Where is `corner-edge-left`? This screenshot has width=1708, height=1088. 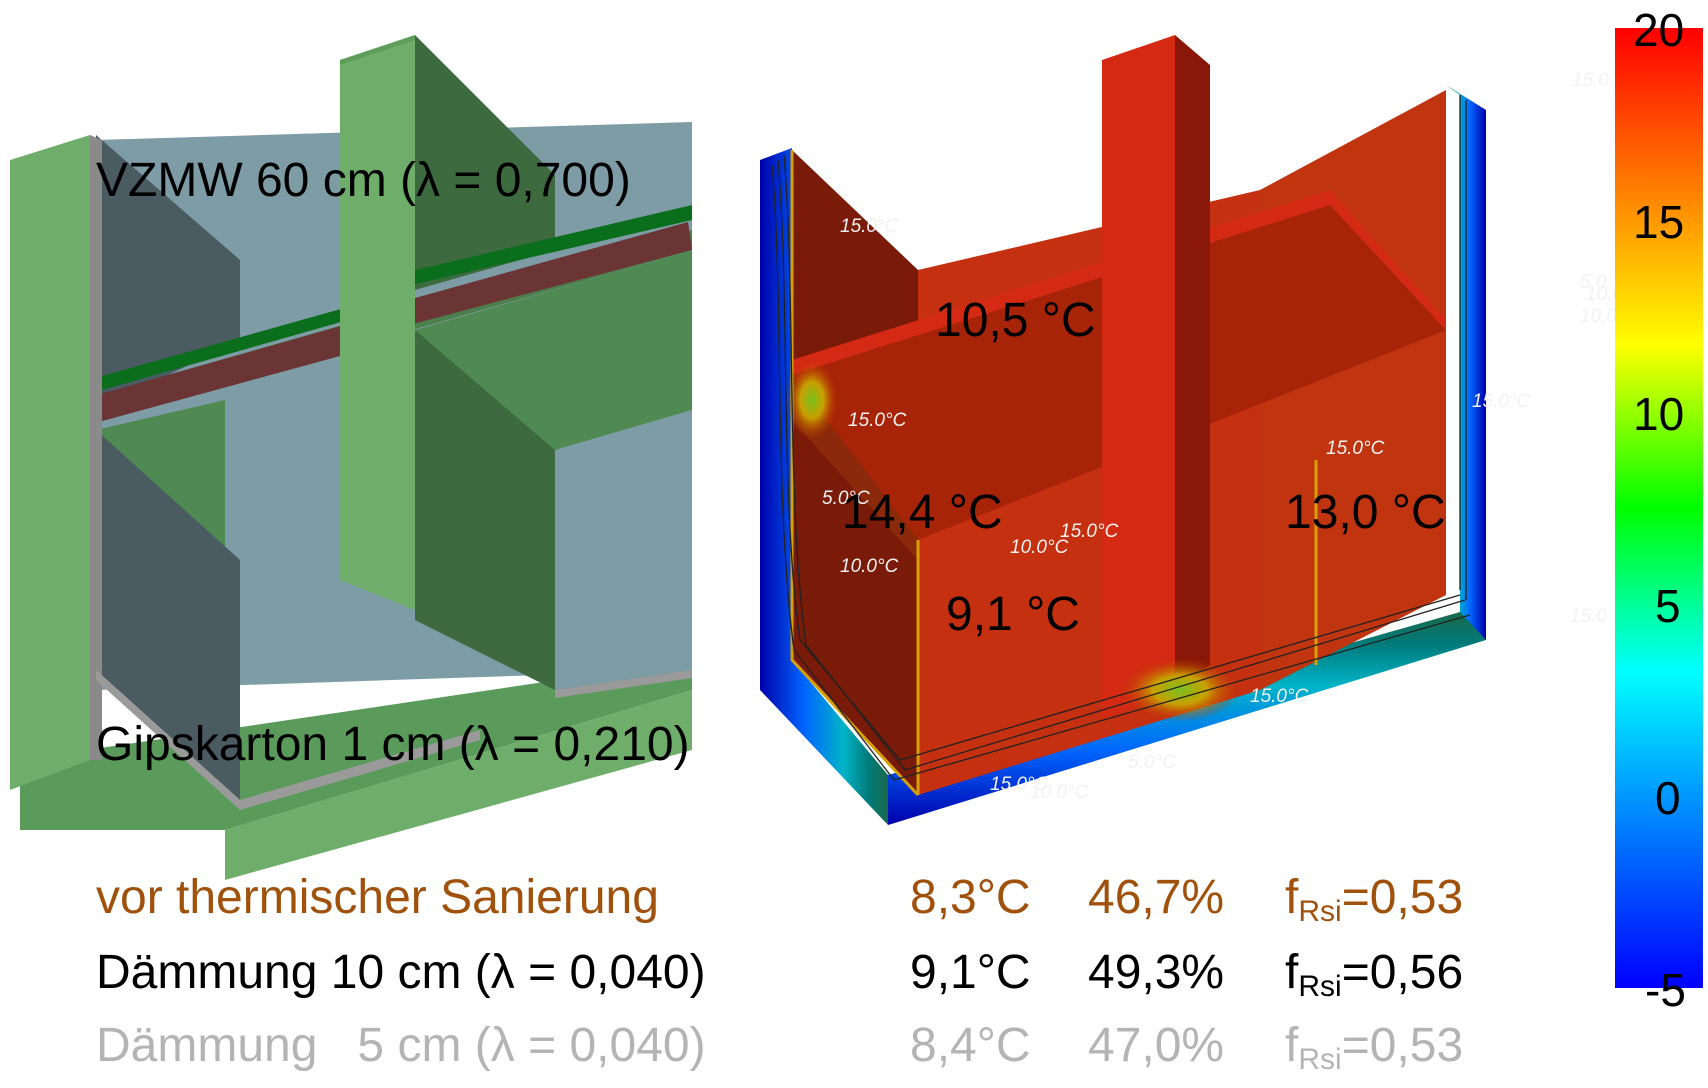 corner-edge-left is located at coordinates (855, 473).